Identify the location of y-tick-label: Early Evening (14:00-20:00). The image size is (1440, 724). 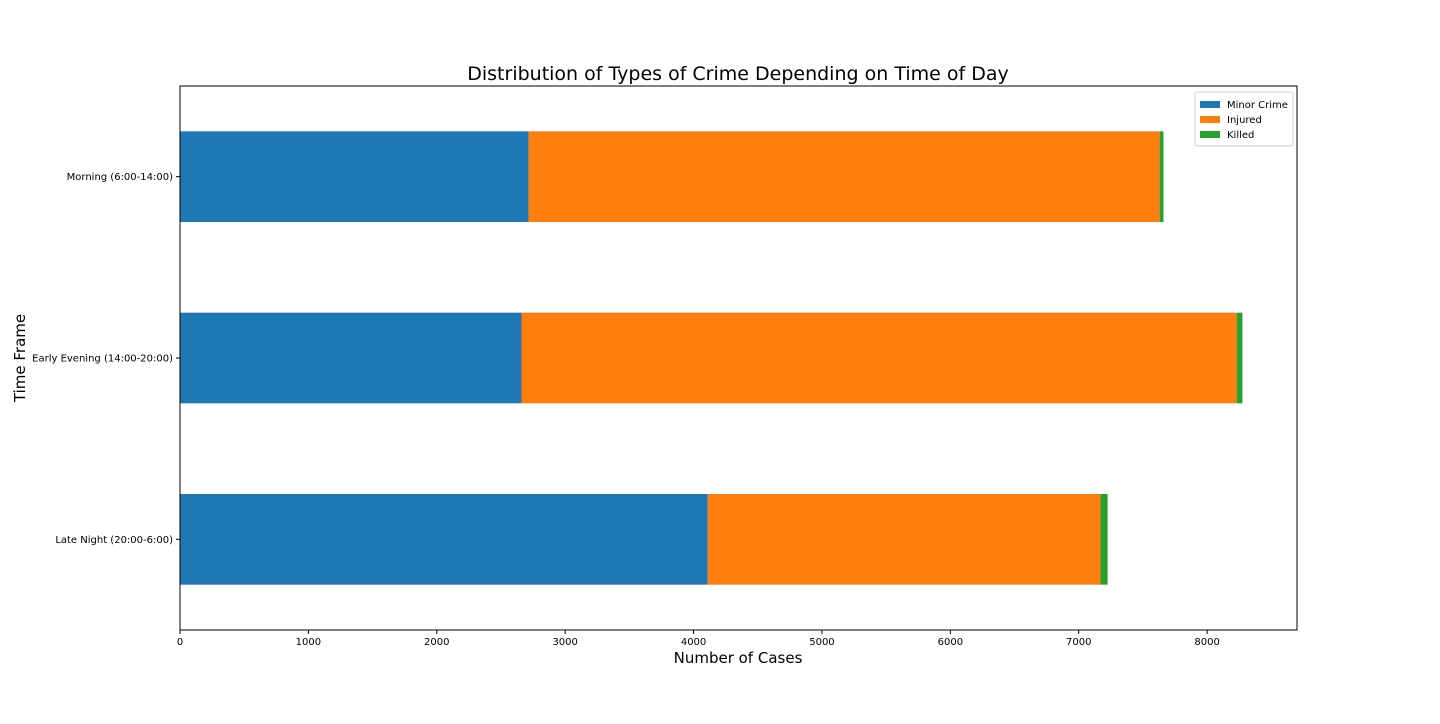
(102, 359).